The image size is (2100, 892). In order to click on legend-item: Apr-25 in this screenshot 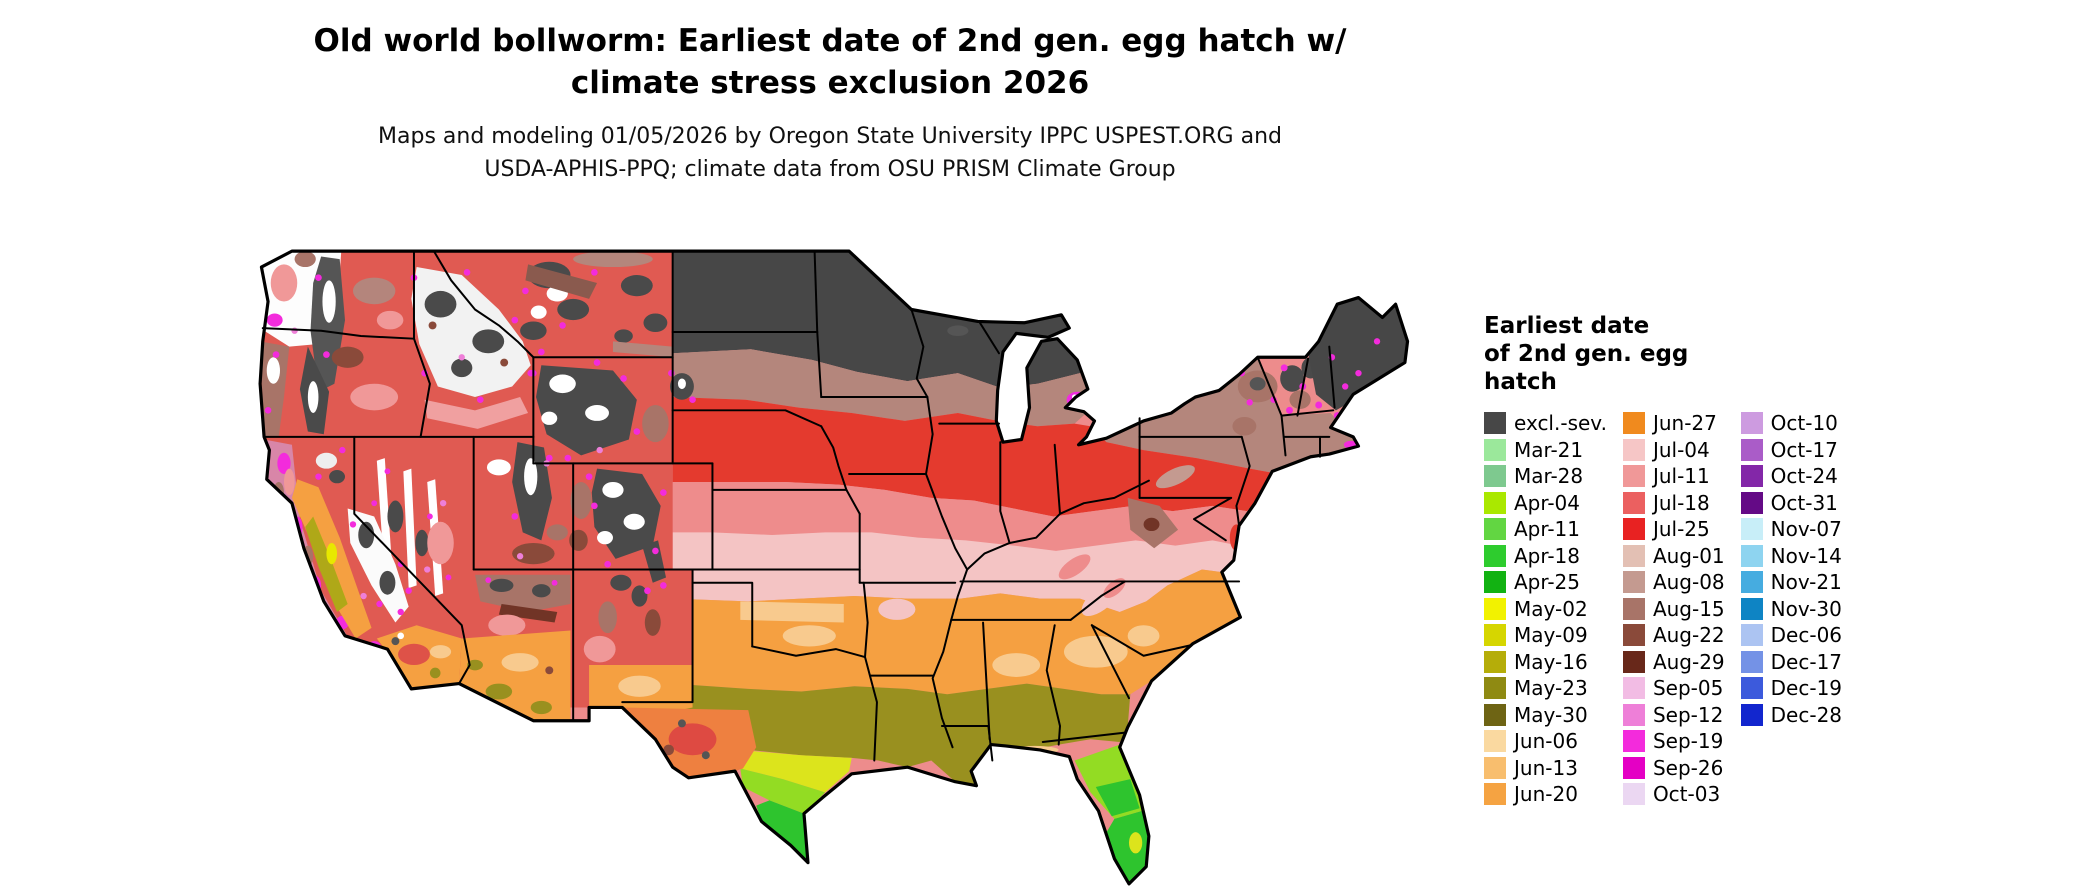, I will do `click(1545, 582)`.